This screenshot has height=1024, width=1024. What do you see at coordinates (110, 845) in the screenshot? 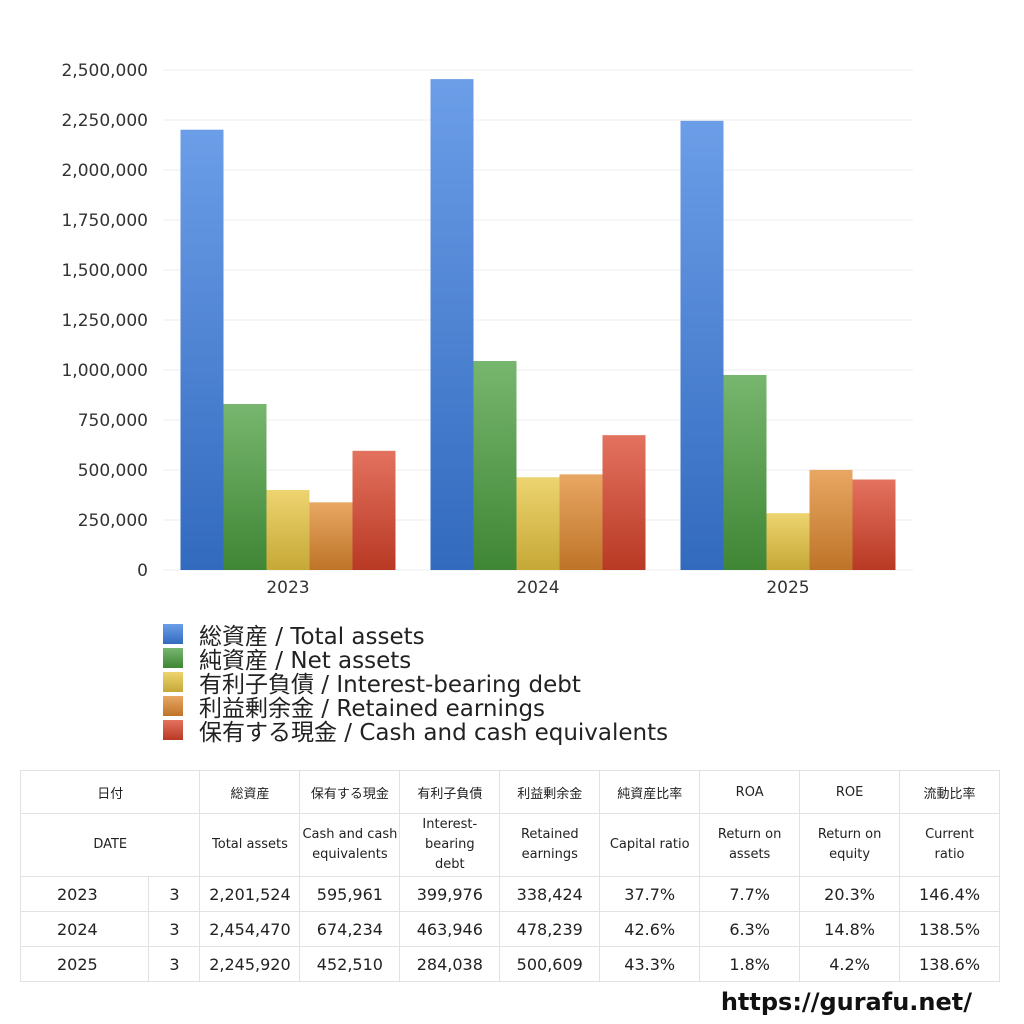
I see `table-header-cell: DATE` at bounding box center [110, 845].